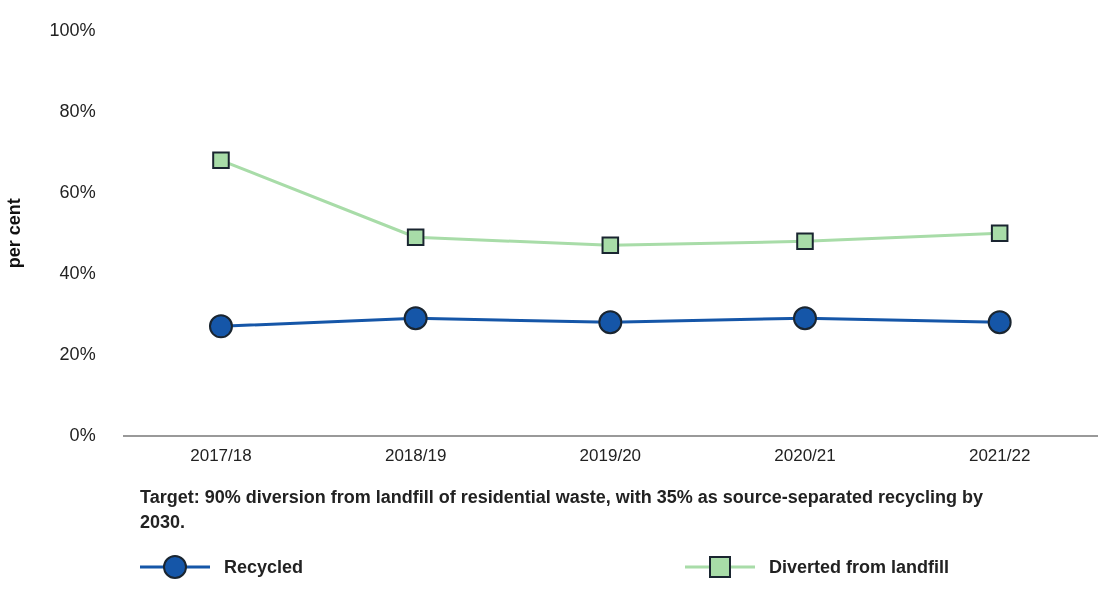 The image size is (1110, 596). I want to click on x-tick-label: 2020/21, so click(805, 456).